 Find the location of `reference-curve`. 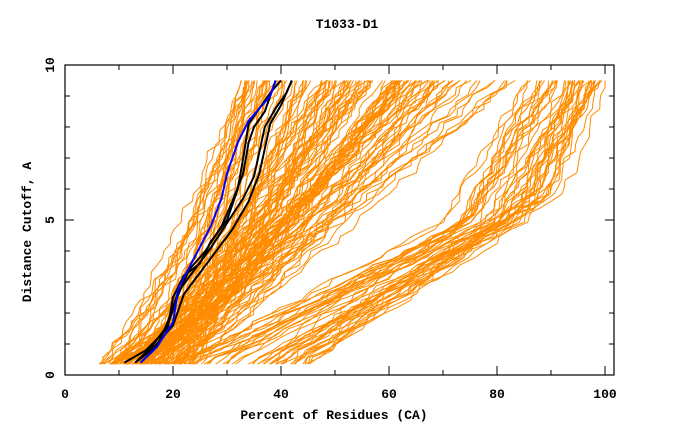

reference-curve is located at coordinates (208, 222).